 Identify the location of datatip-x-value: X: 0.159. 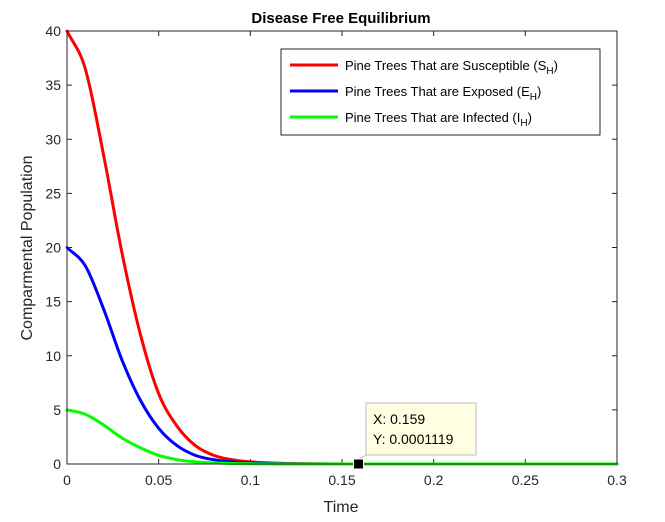
(399, 419).